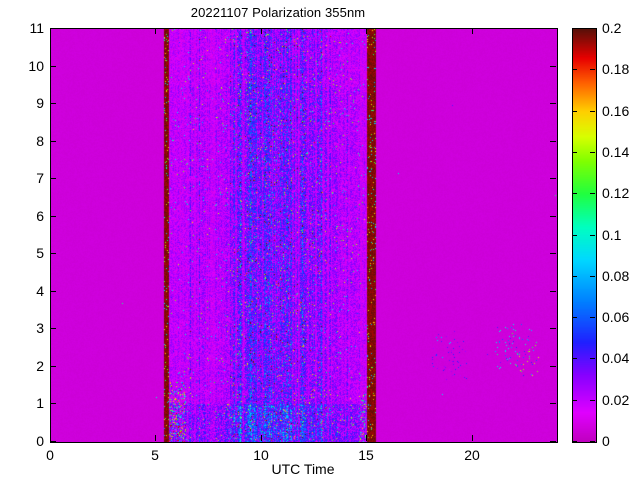 This screenshot has height=480, width=640. What do you see at coordinates (261, 455) in the screenshot?
I see `x-tick-label: 10` at bounding box center [261, 455].